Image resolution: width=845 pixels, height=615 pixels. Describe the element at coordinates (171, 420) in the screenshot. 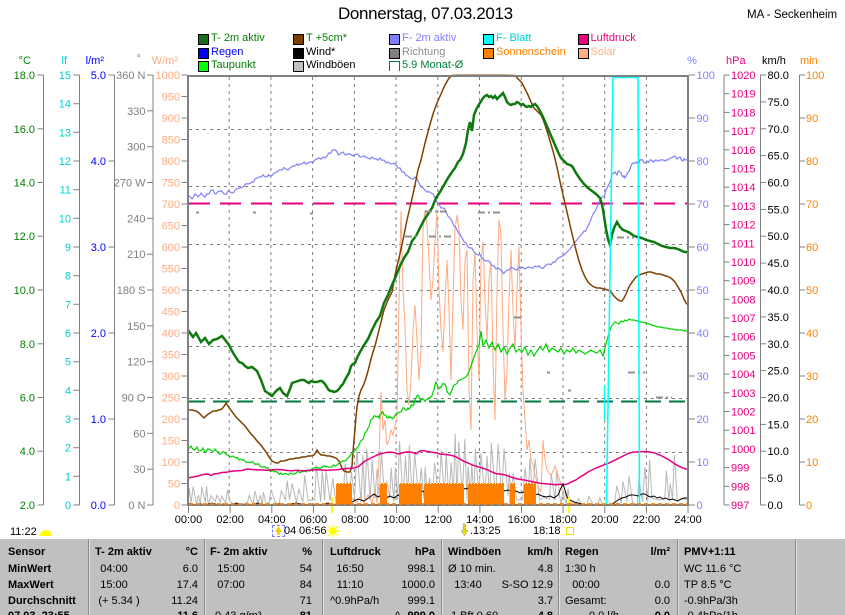

I see `svg-text: 200` at that location.